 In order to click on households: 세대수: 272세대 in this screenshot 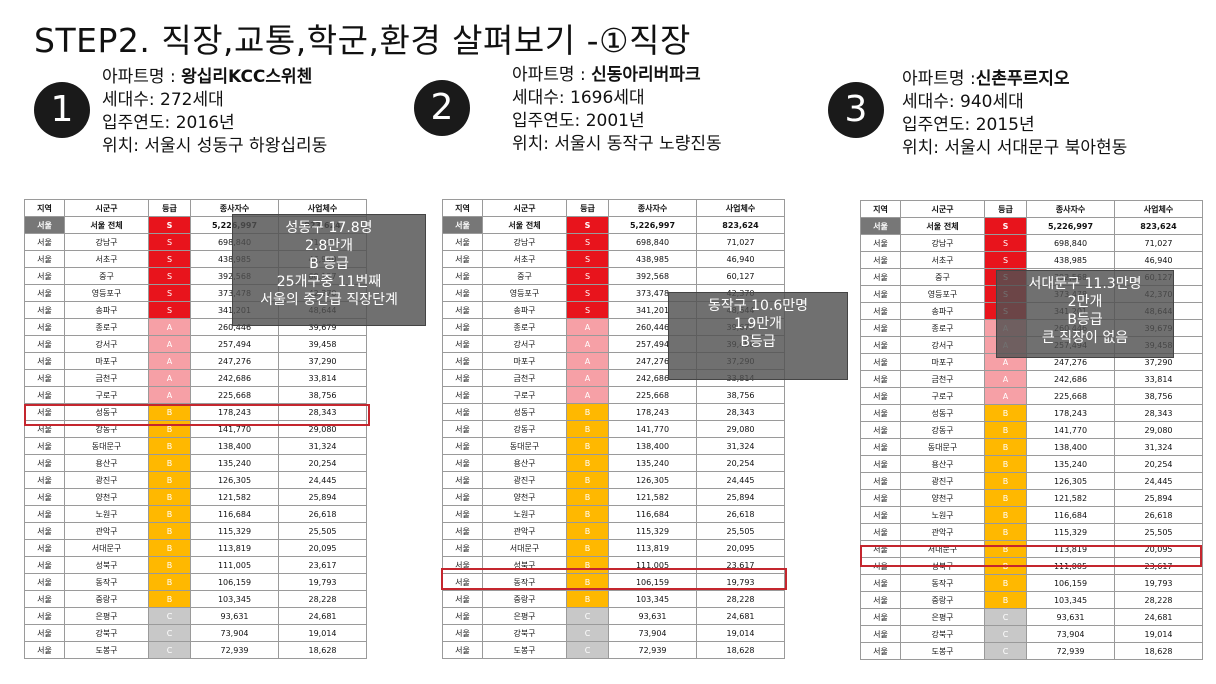, I will do `click(163, 100)`.